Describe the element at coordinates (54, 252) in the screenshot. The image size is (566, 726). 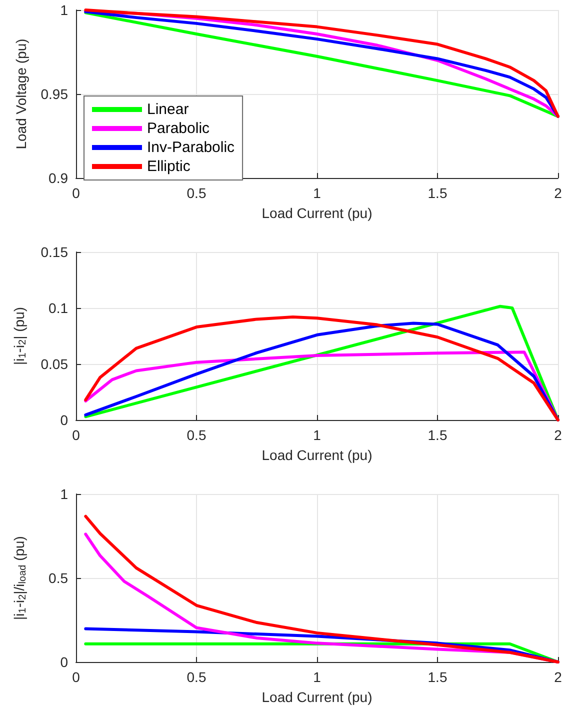
I see `y-tick-label: 0.15` at that location.